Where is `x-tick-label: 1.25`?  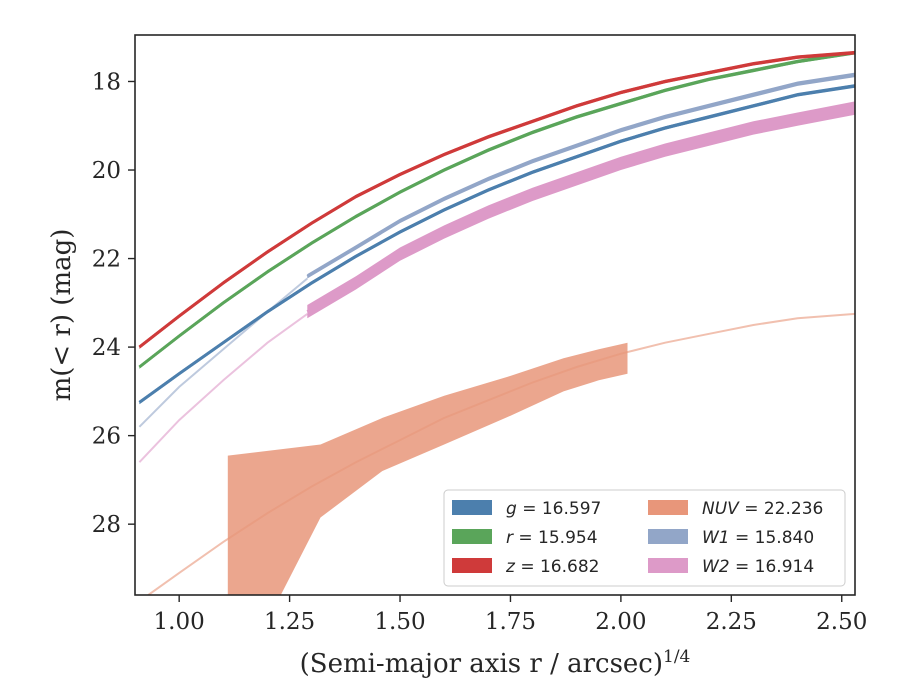
x-tick-label: 1.25 is located at coordinates (289, 622).